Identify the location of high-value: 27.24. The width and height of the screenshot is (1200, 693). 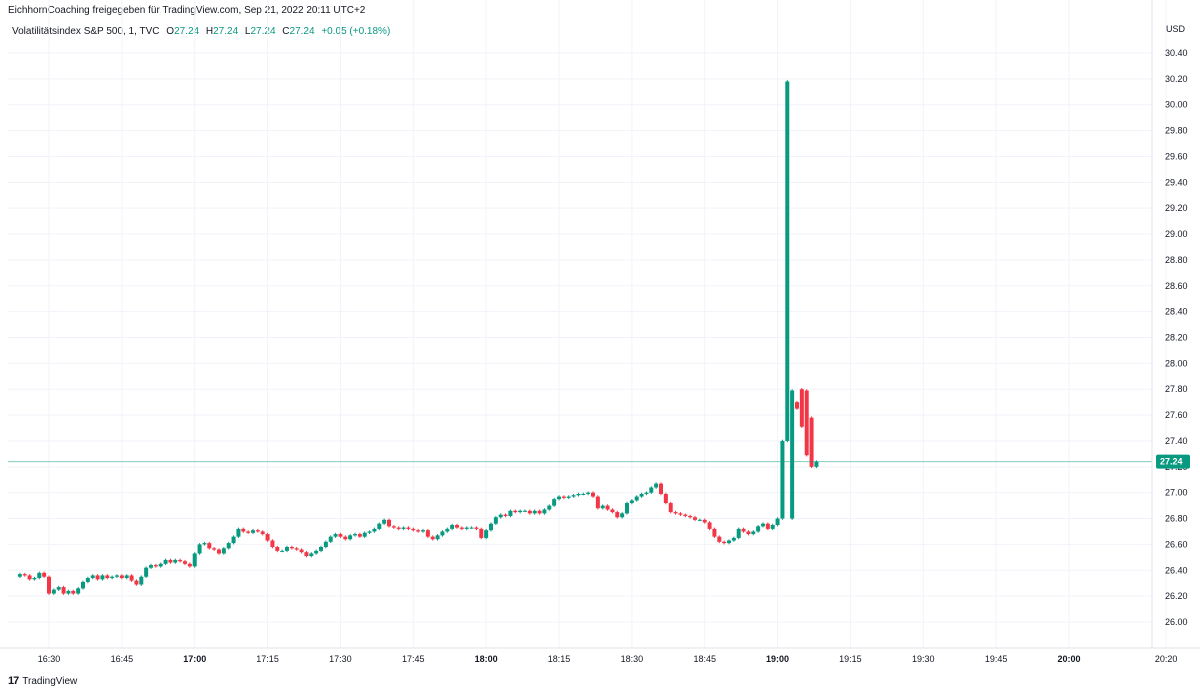
(226, 31).